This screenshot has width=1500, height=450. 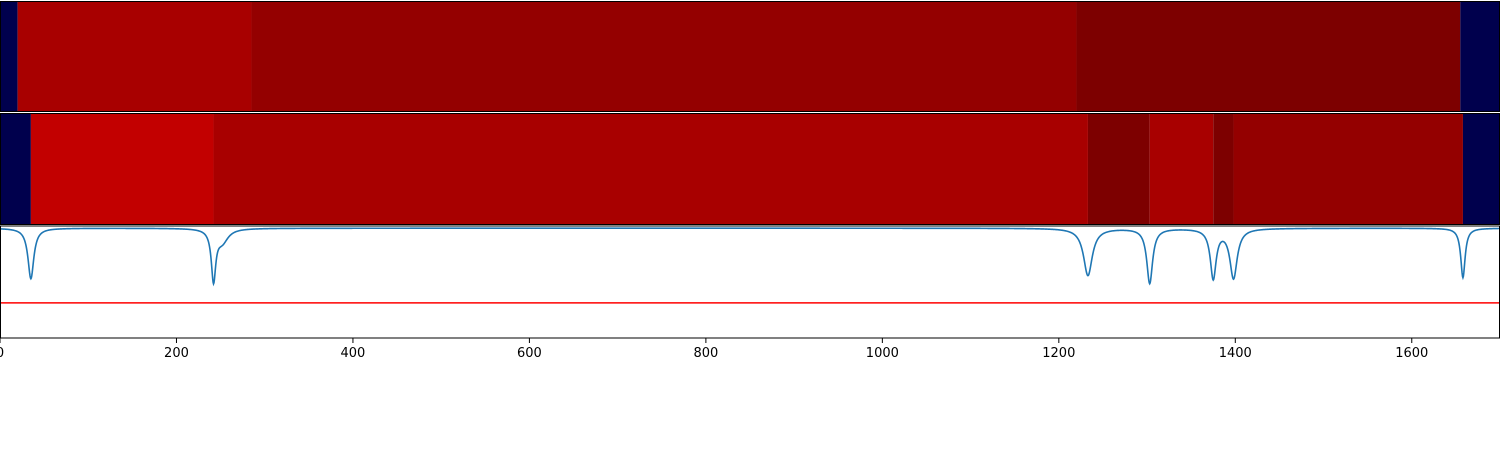 I want to click on x-tick-label: 400, so click(x=353, y=353).